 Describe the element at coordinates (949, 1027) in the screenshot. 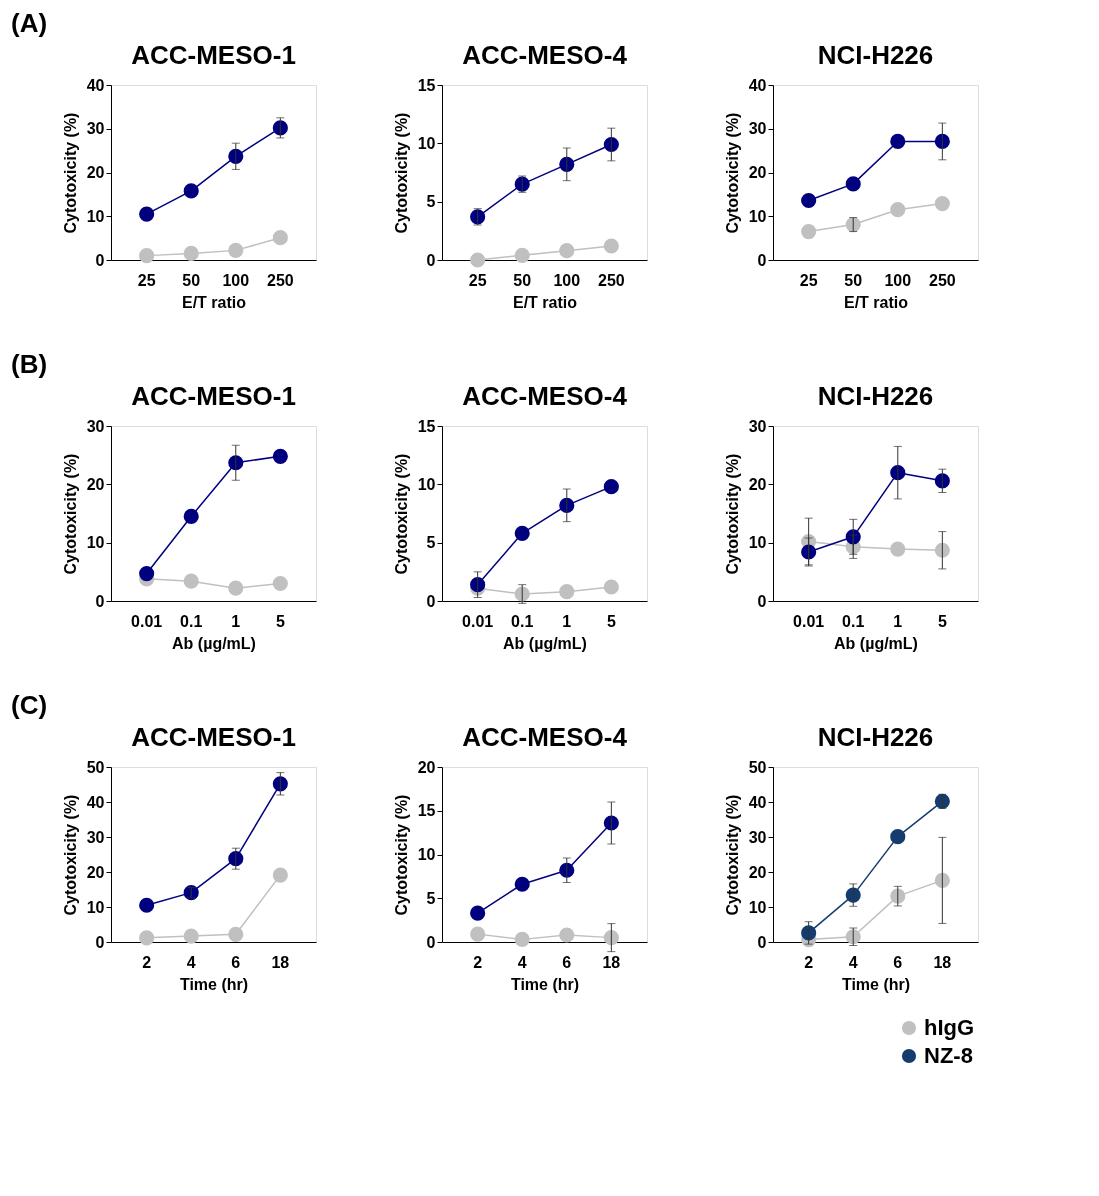

I see `legend-label: hIgG` at that location.